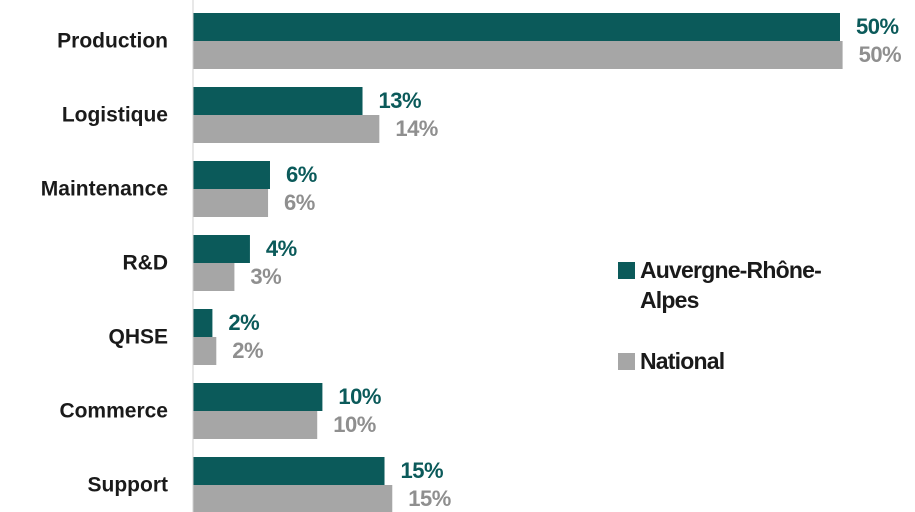 Image resolution: width=915 pixels, height=512 pixels. I want to click on legend-item: Auvergne-Rhône-Alpes, so click(748, 285).